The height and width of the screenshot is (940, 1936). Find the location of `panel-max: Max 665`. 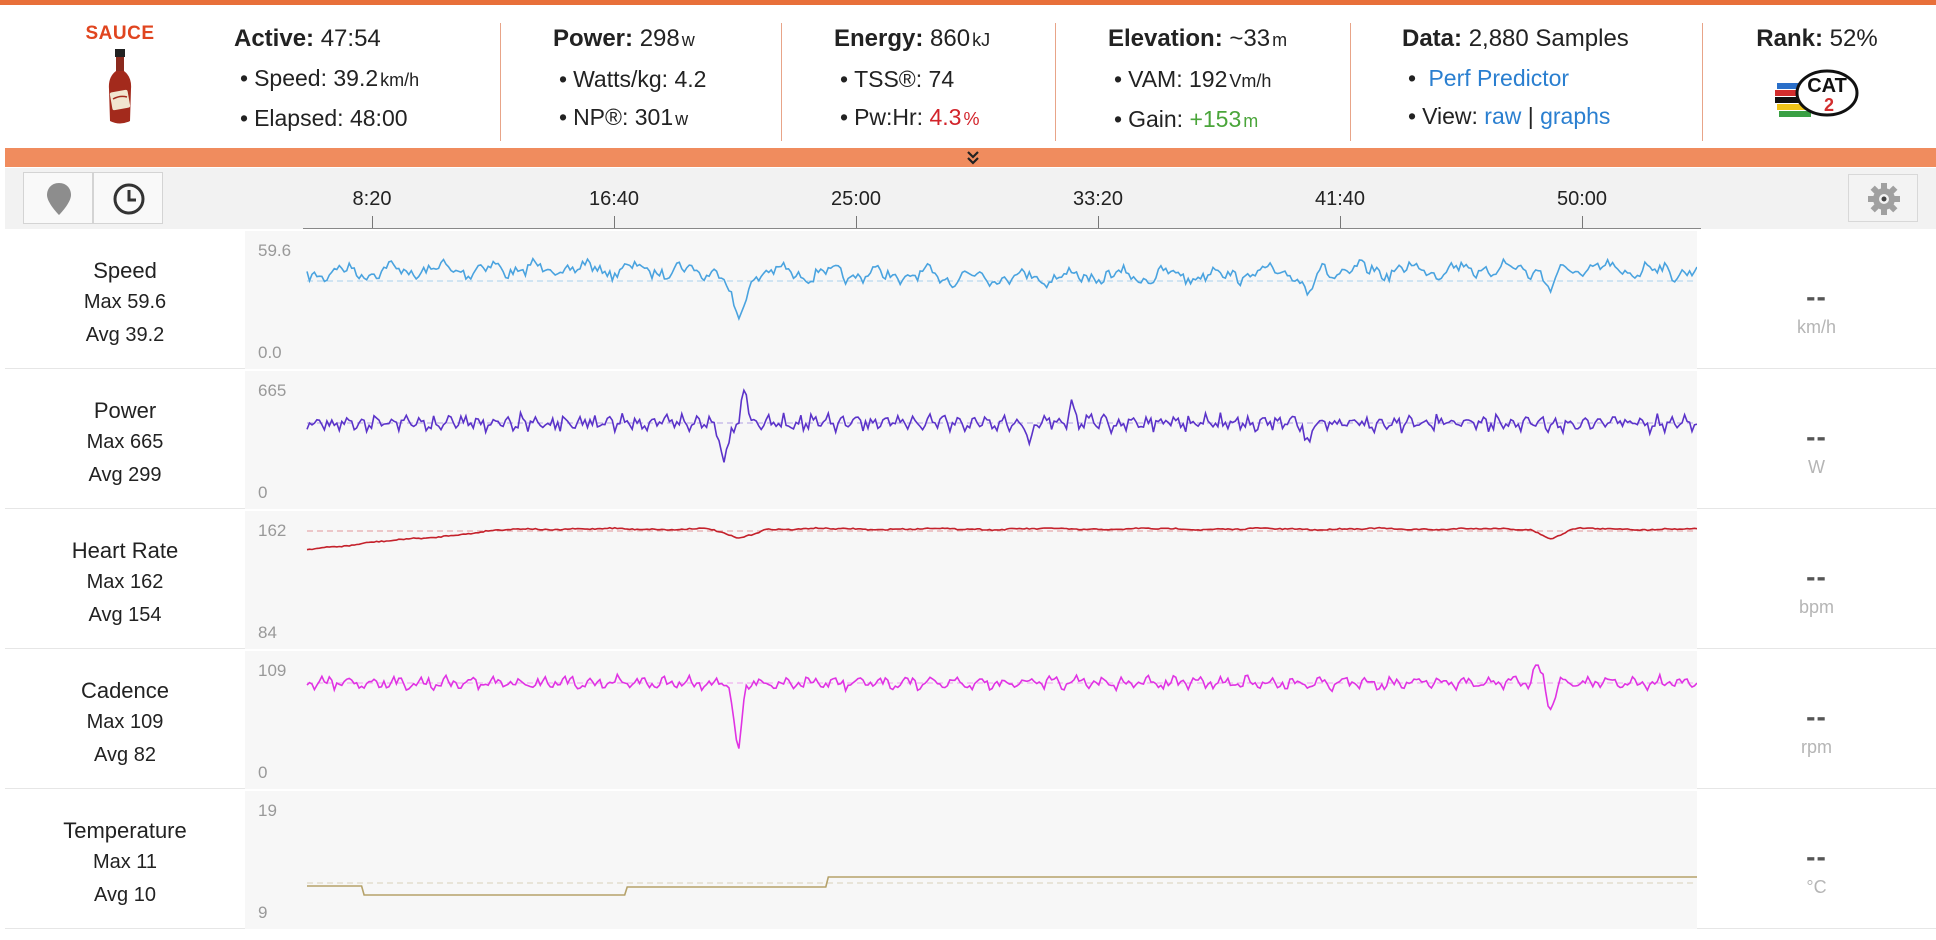

panel-max: Max 665 is located at coordinates (125, 442).